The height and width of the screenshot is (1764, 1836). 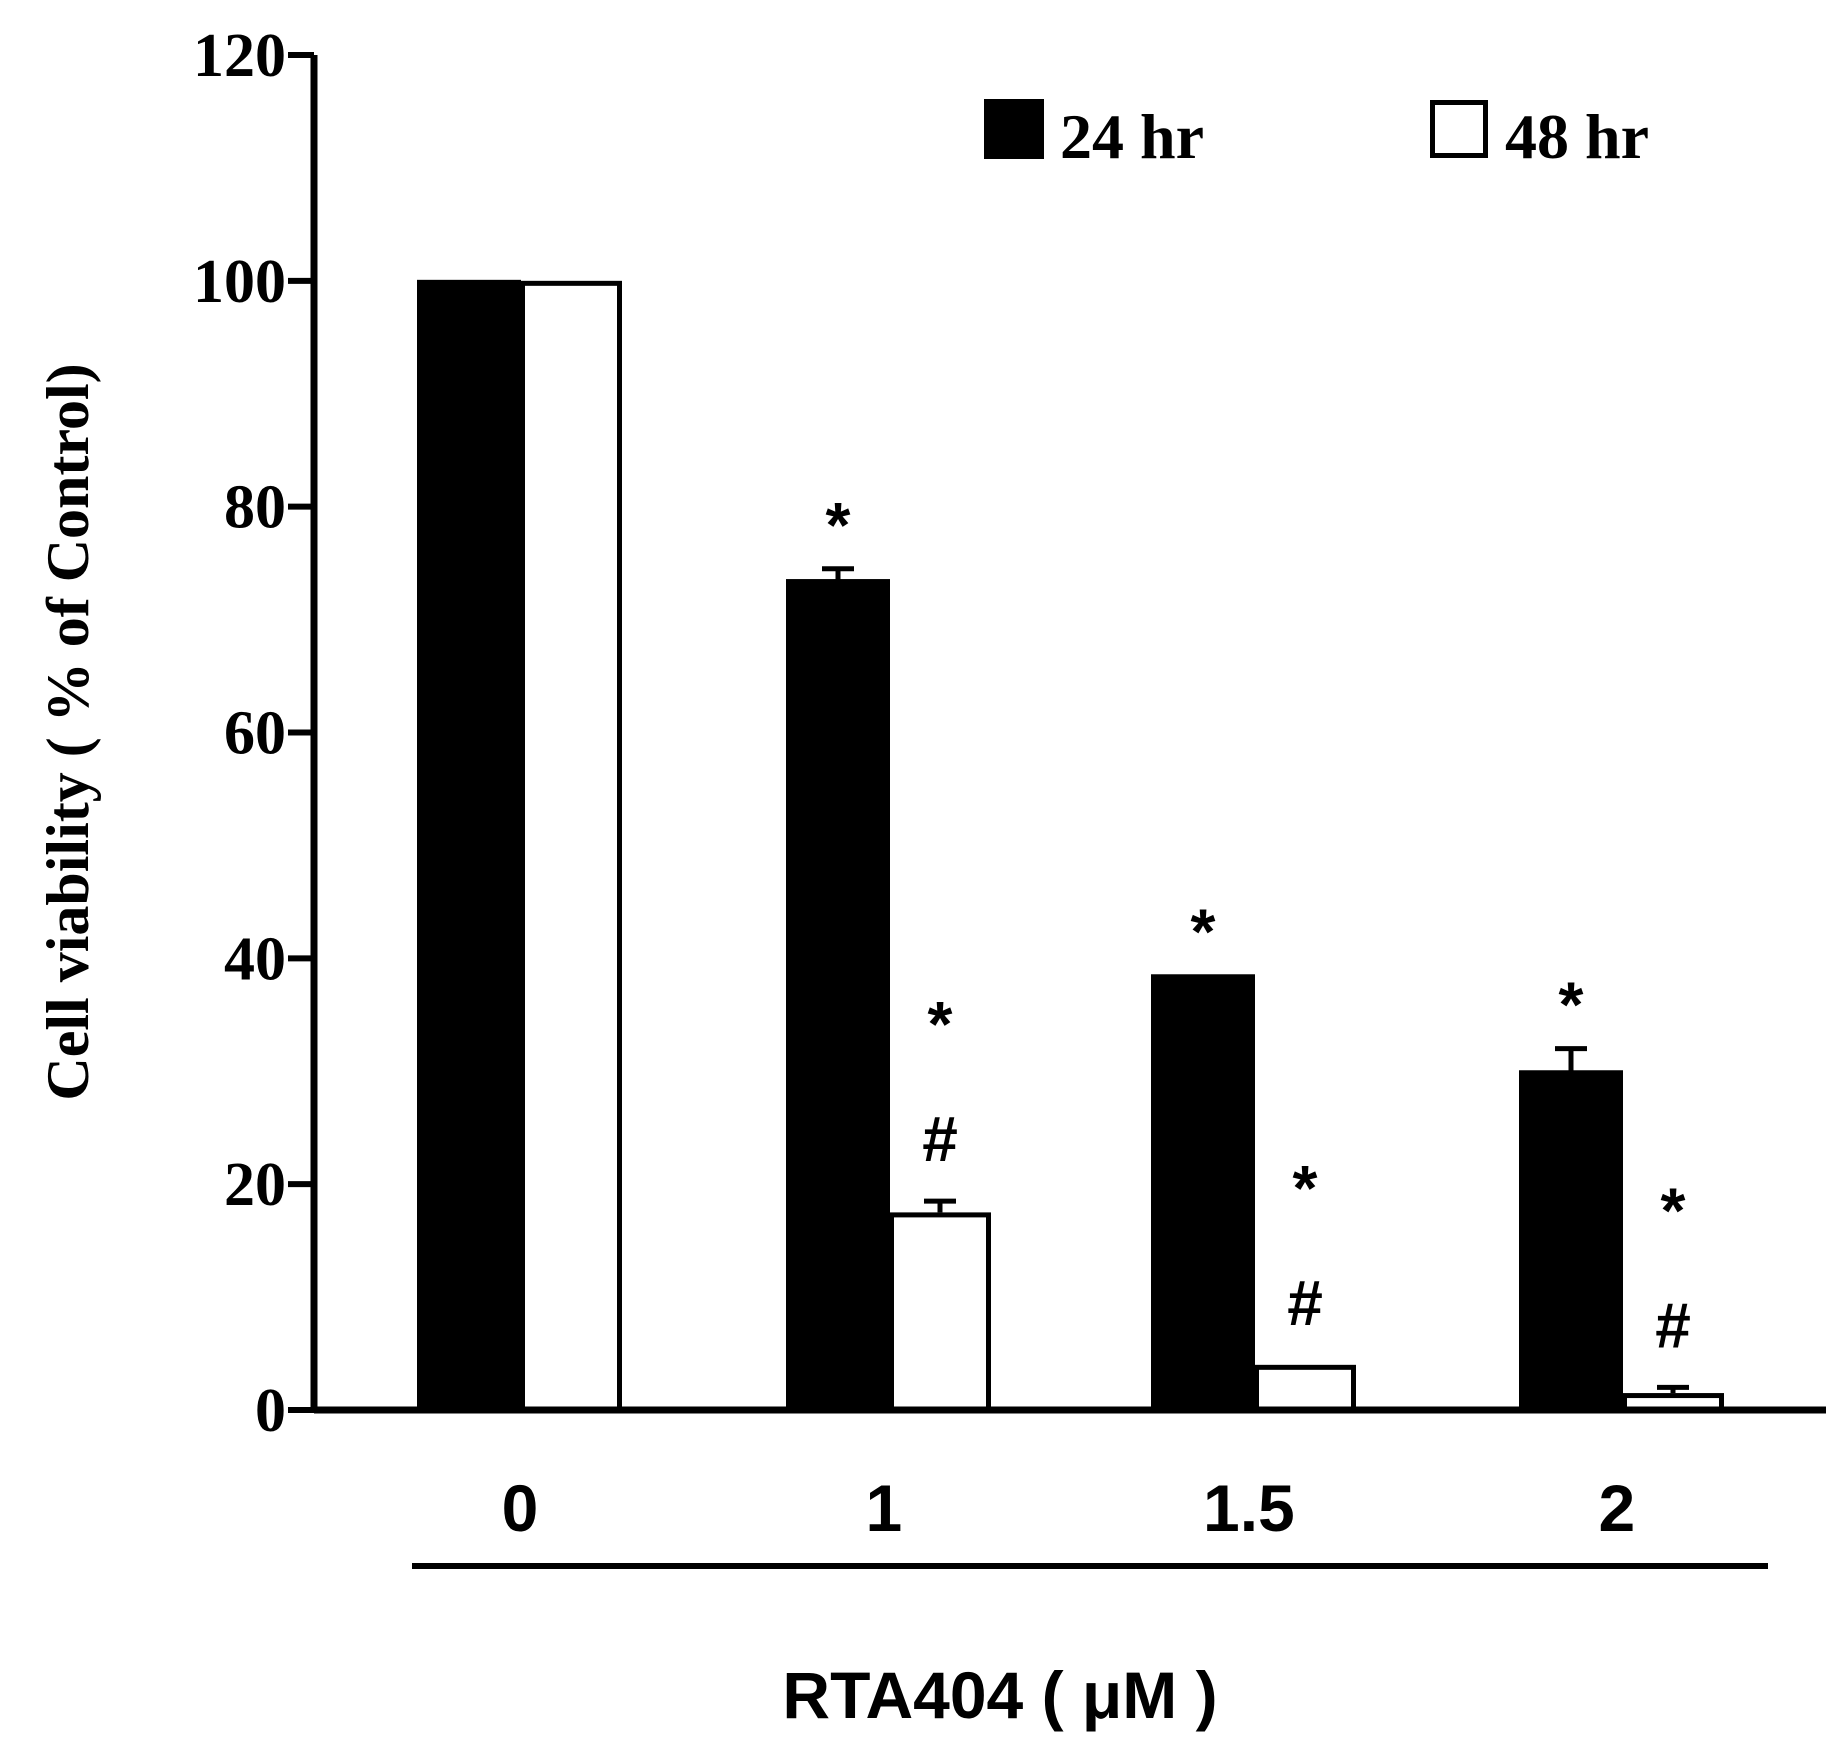 What do you see at coordinates (239, 282) in the screenshot?
I see `y-tick-label: 100` at bounding box center [239, 282].